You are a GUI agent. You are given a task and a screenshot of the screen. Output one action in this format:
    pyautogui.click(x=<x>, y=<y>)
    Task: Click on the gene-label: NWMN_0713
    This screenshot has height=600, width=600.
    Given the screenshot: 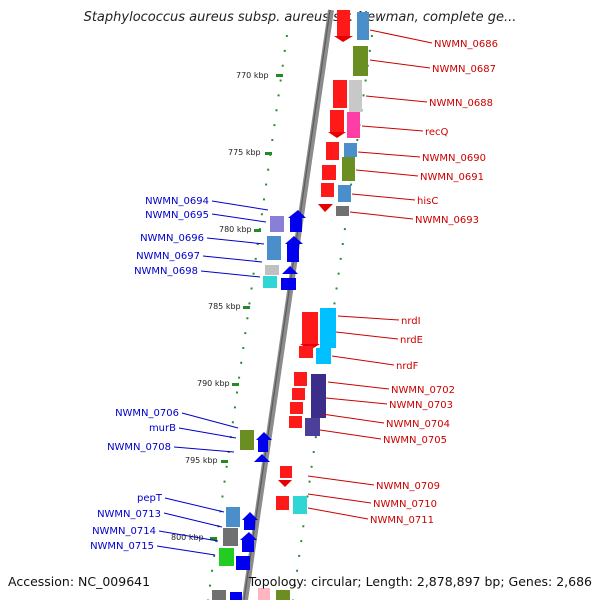 What is the action you would take?
    pyautogui.click(x=129, y=514)
    